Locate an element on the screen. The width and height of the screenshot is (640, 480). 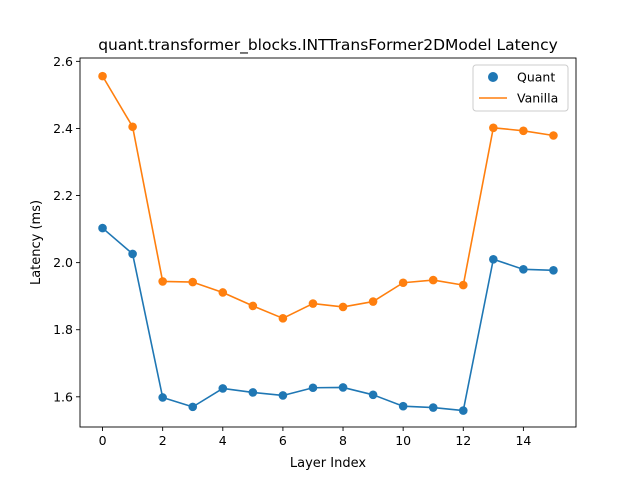
x-tick-label: 12 is located at coordinates (463, 440).